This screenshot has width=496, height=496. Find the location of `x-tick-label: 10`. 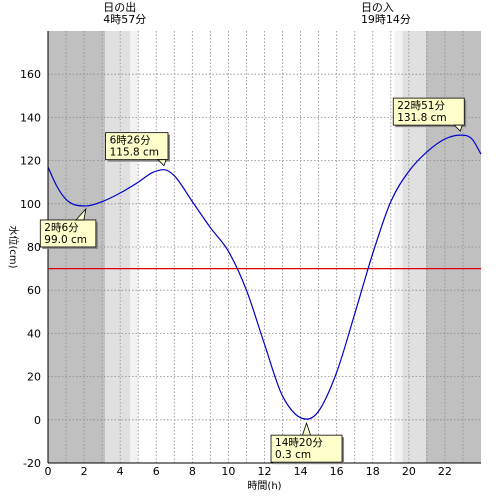

x-tick-label: 10 is located at coordinates (228, 471).